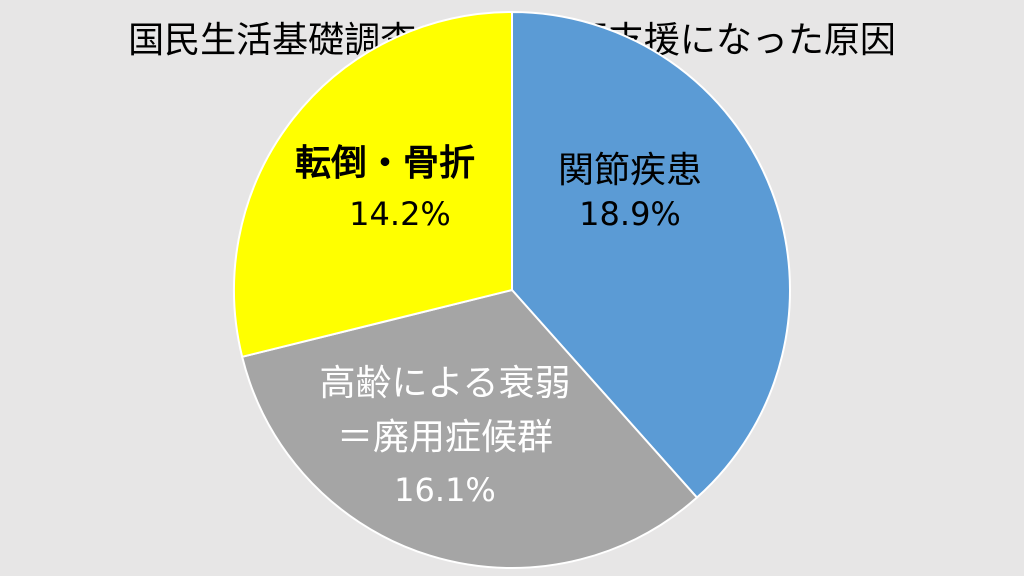  I want to click on value-label: 16.1%, so click(445, 490).